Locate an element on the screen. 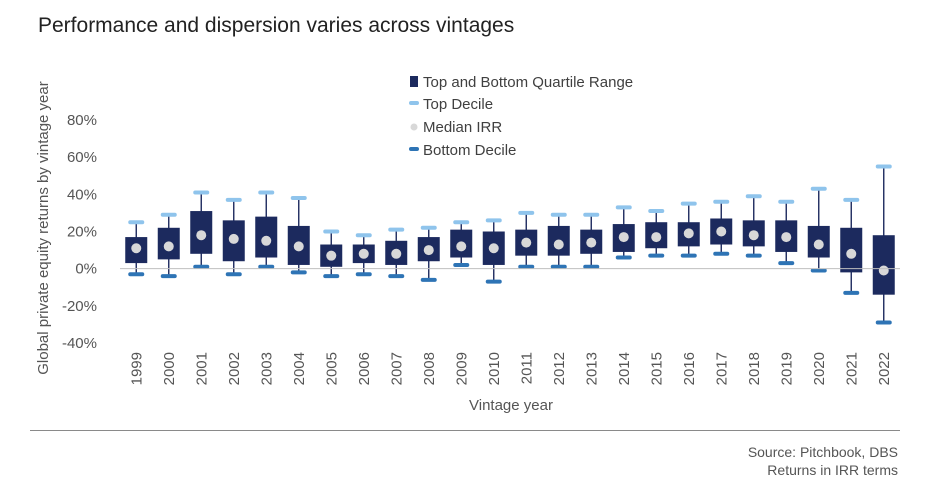  x-tick-label: 2013 is located at coordinates (591, 368).